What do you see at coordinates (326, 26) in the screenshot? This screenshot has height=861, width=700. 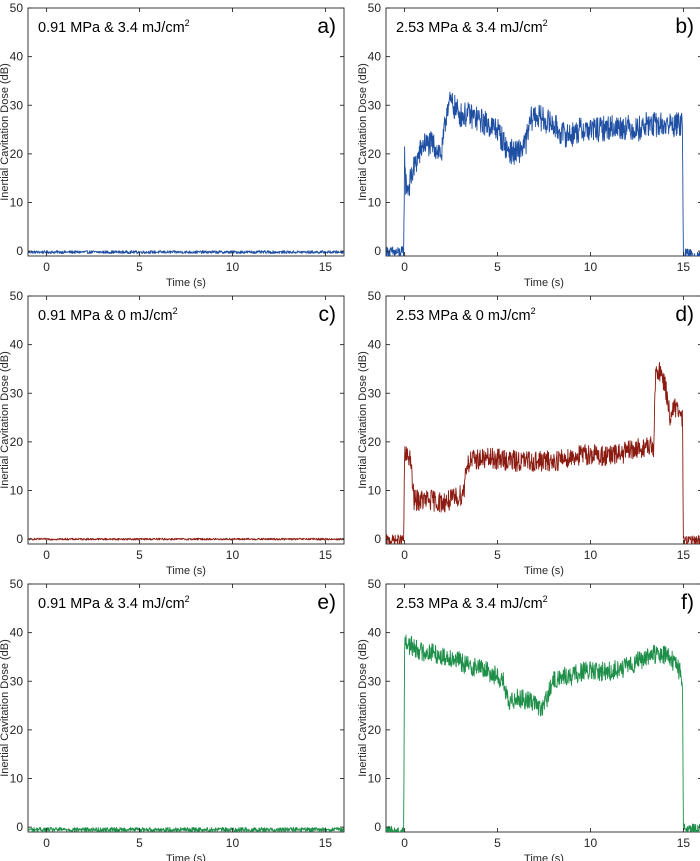 I see `panel-letter: a)` at bounding box center [326, 26].